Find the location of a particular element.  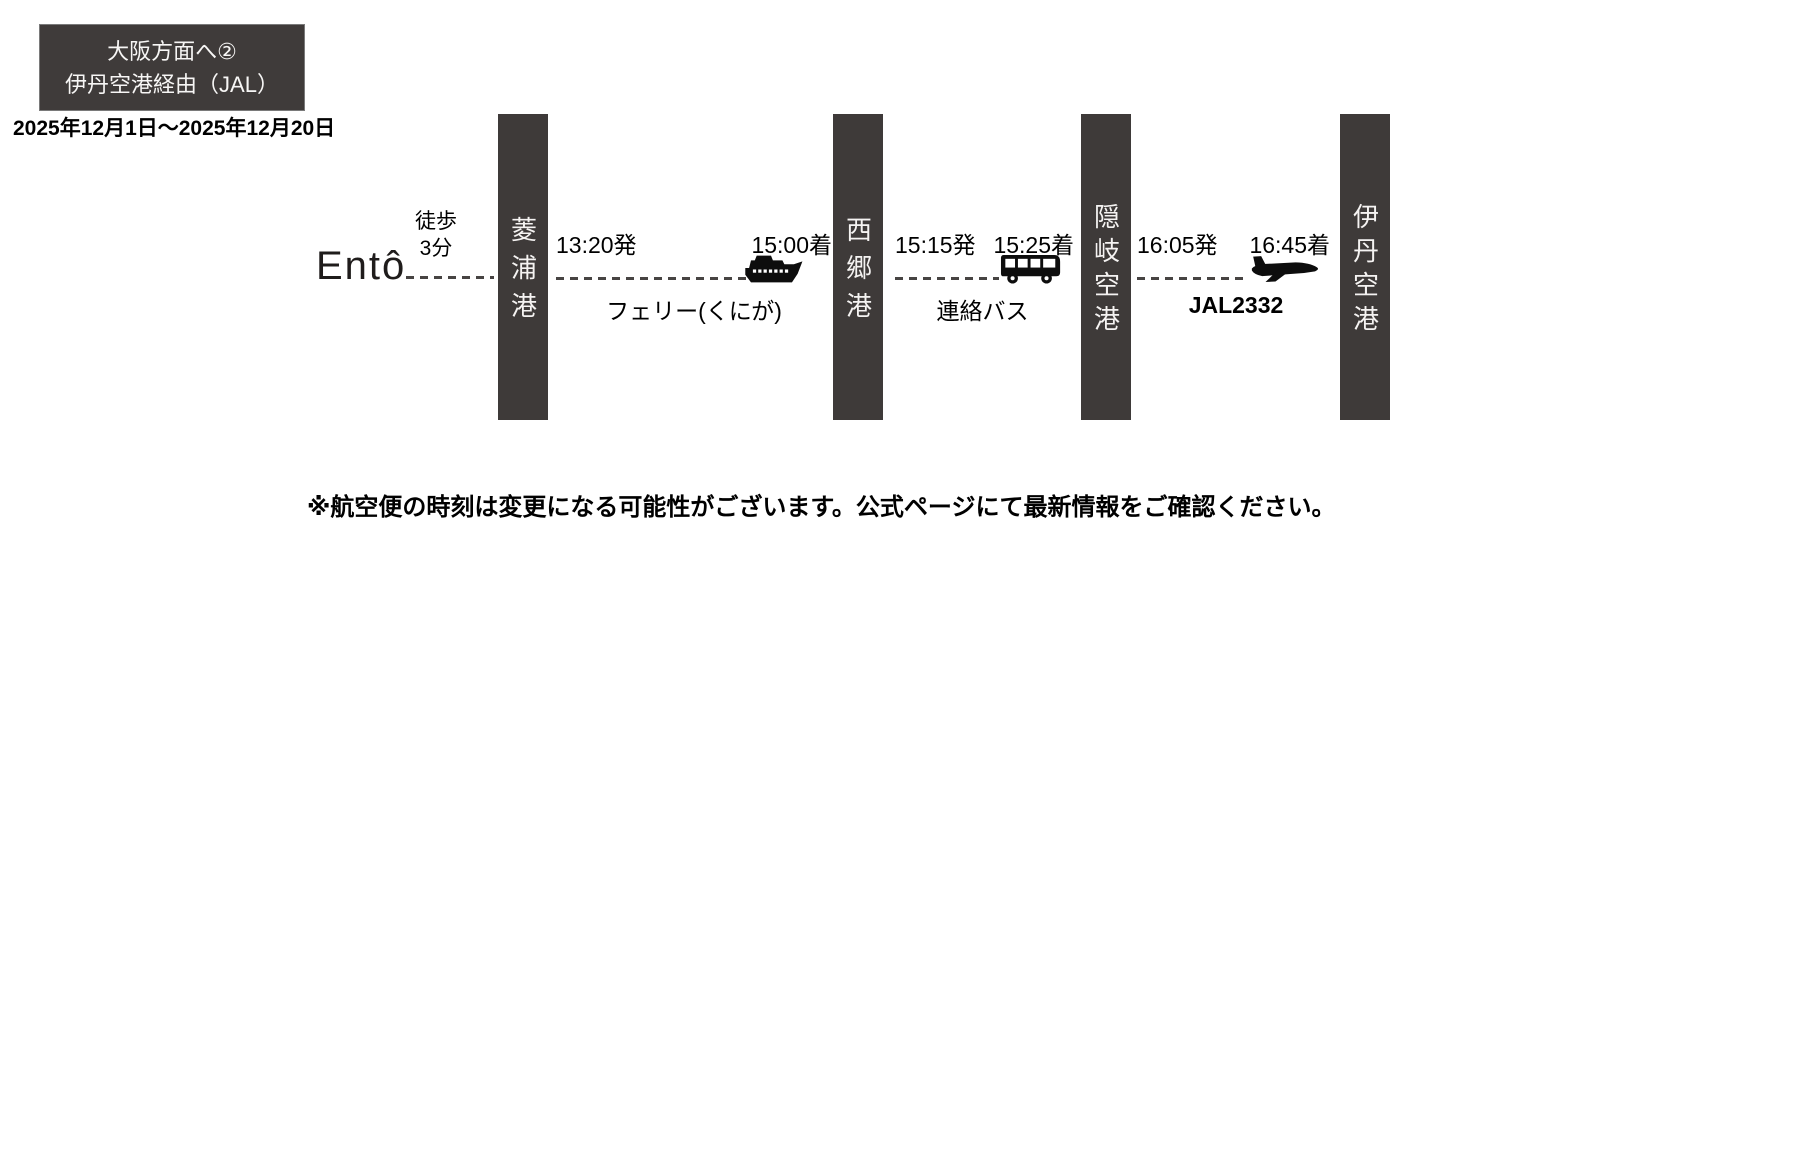

station-bar-saigo-port: 西郷港 is located at coordinates (858, 267).